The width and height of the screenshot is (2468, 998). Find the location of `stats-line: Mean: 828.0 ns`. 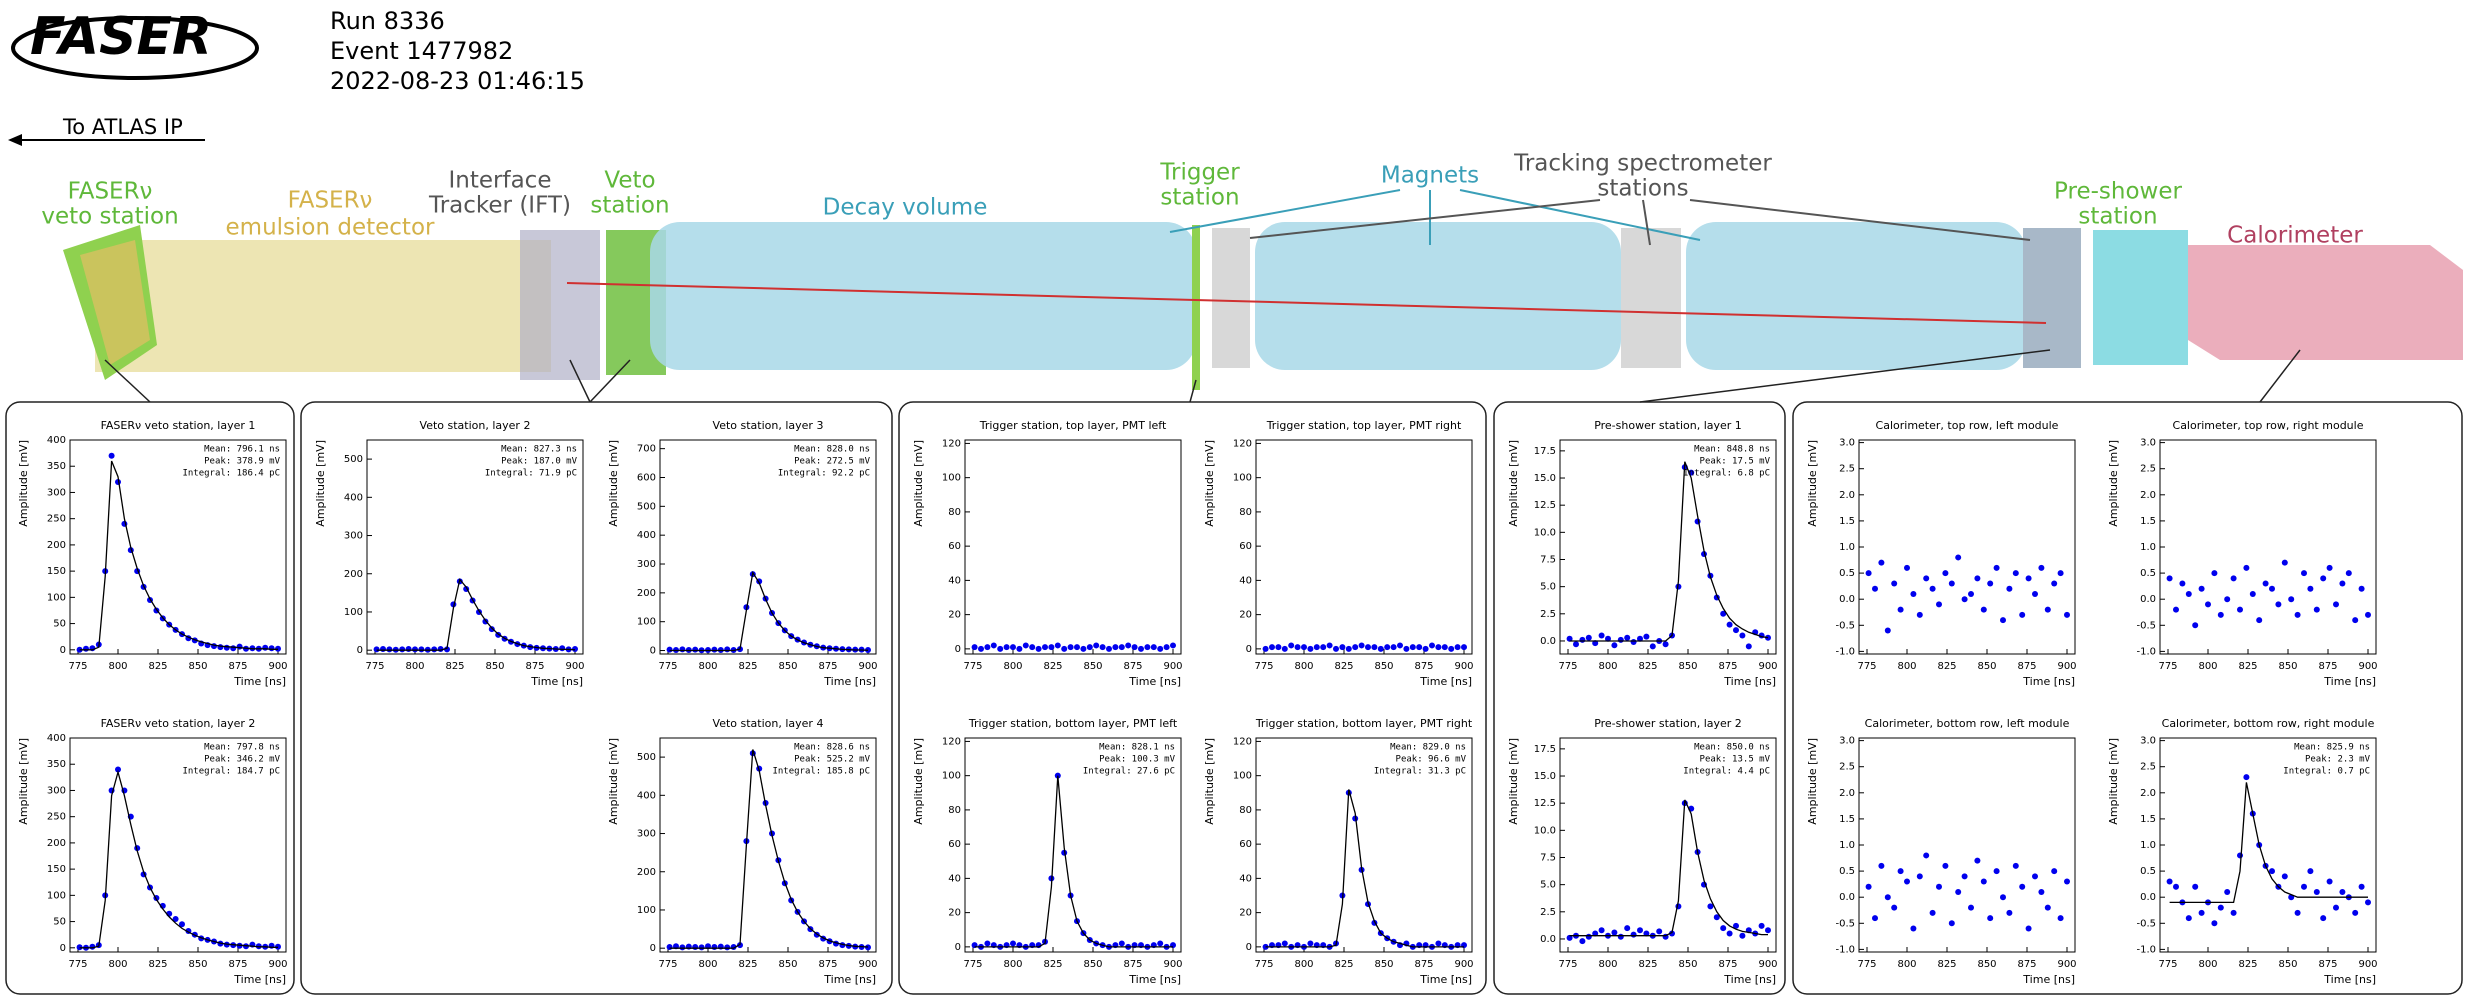

stats-line: Mean: 828.0 ns is located at coordinates (832, 450).